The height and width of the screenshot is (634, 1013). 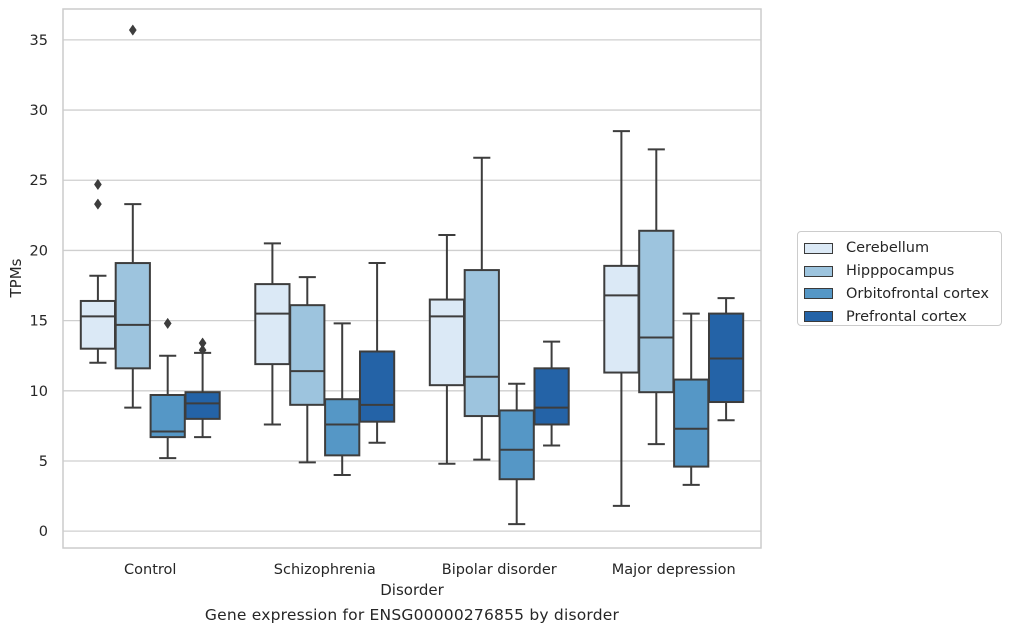 I want to click on legend-item: Cerebellum, so click(x=902, y=248).